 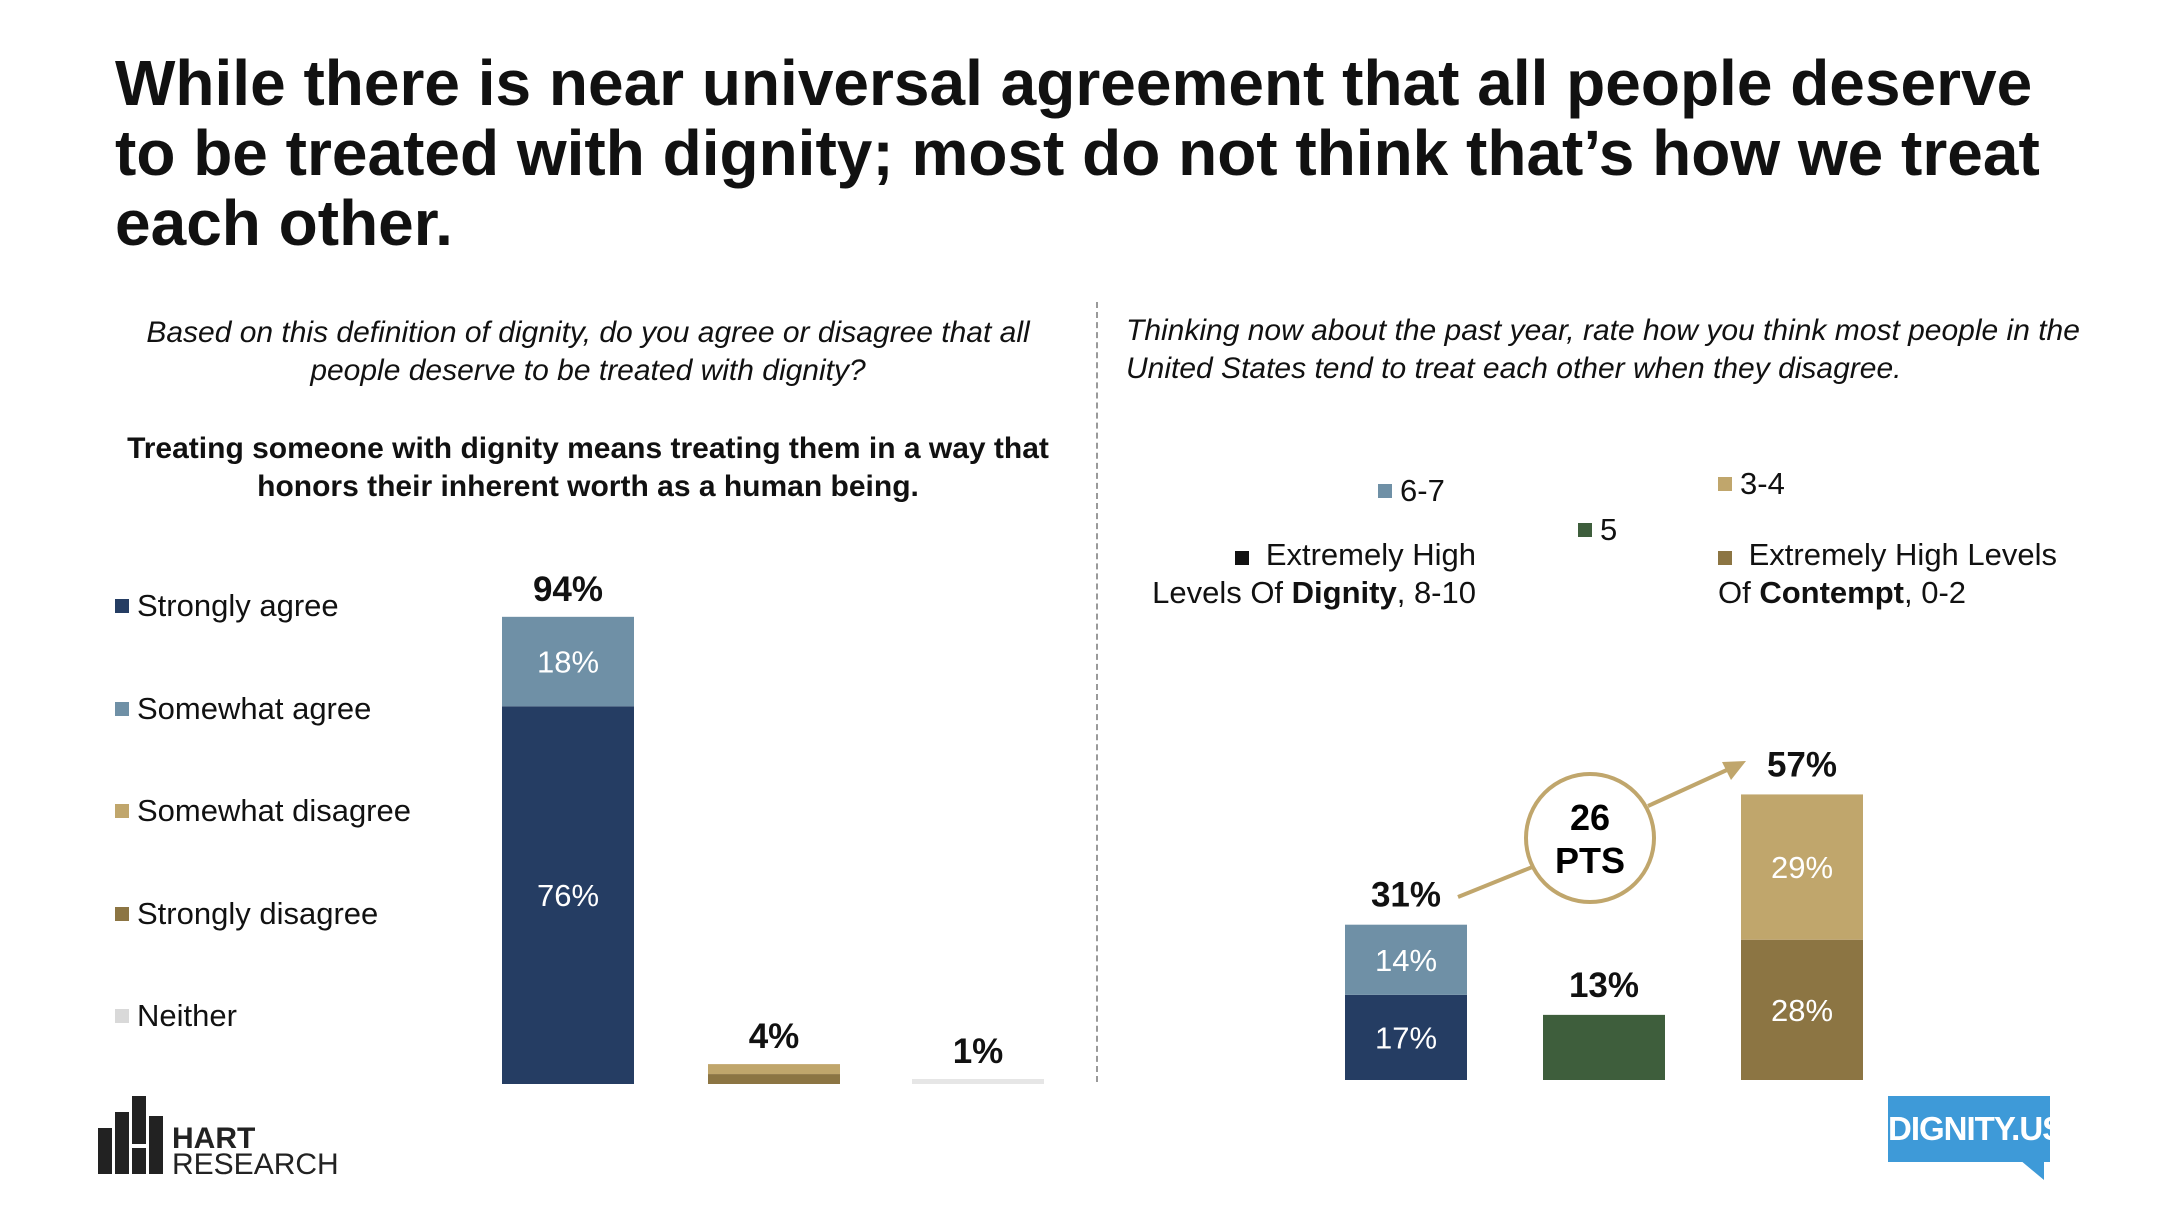 I want to click on legend-label: Strongly disagree, so click(x=258, y=913).